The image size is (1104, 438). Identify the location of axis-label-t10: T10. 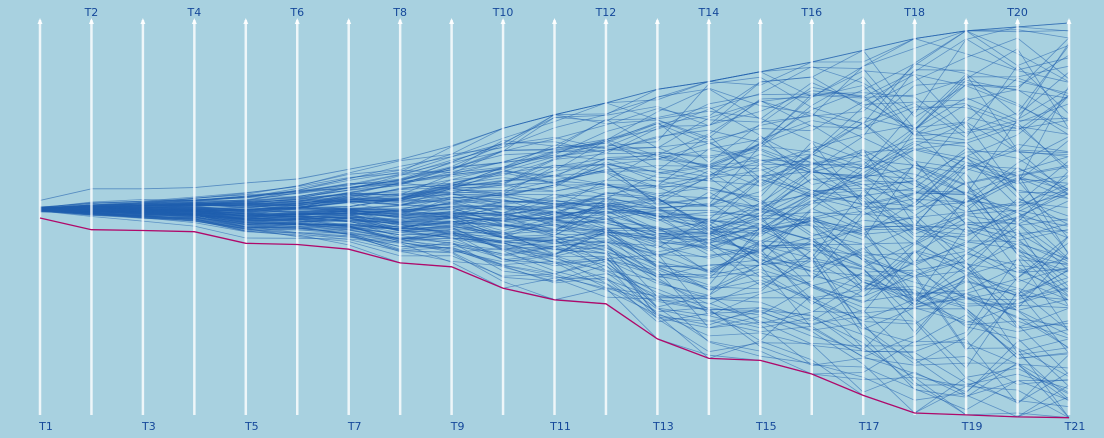
(503, 12).